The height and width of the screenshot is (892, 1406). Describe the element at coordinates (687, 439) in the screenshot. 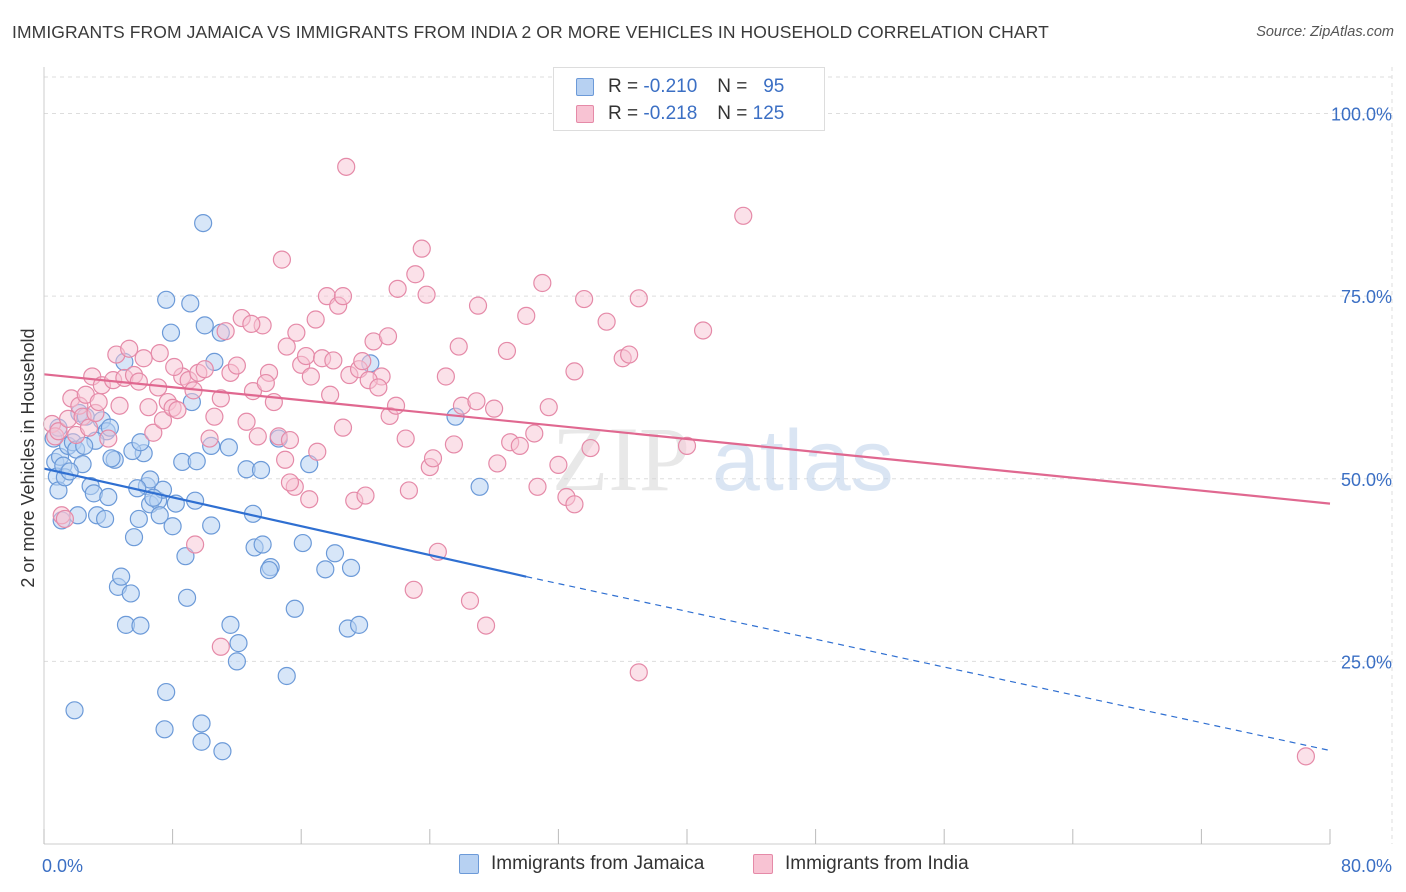

I see `india-trend-line` at that location.